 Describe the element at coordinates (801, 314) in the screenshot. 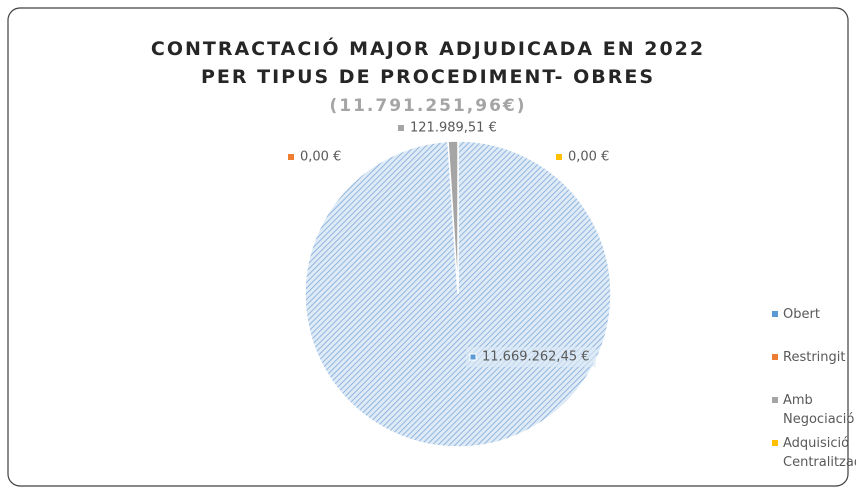

I see `legend-label: Obert` at that location.